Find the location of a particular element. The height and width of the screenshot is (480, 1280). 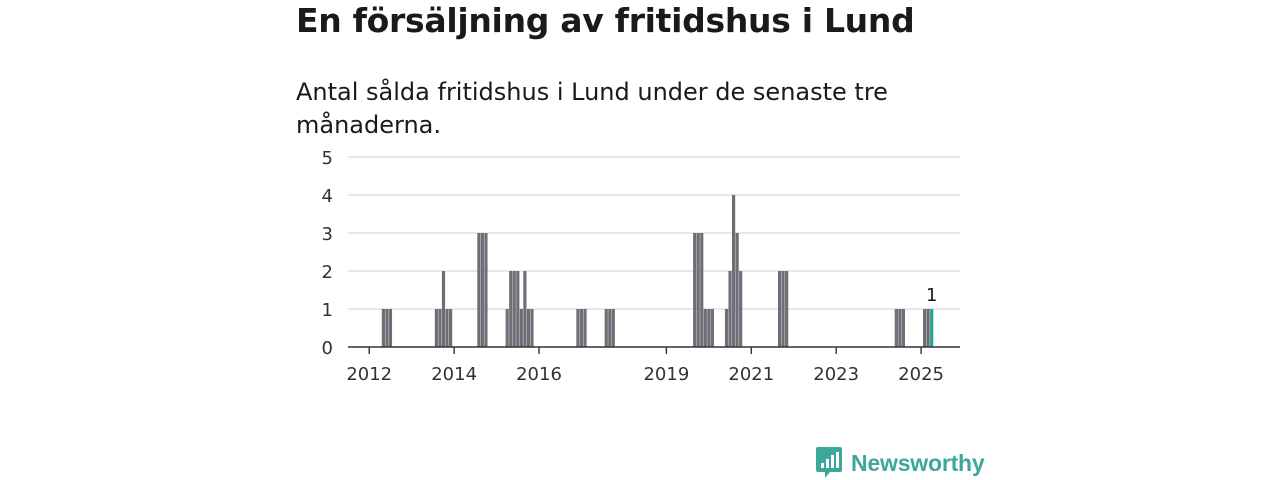

x-tick-label: 2025 is located at coordinates (921, 374).